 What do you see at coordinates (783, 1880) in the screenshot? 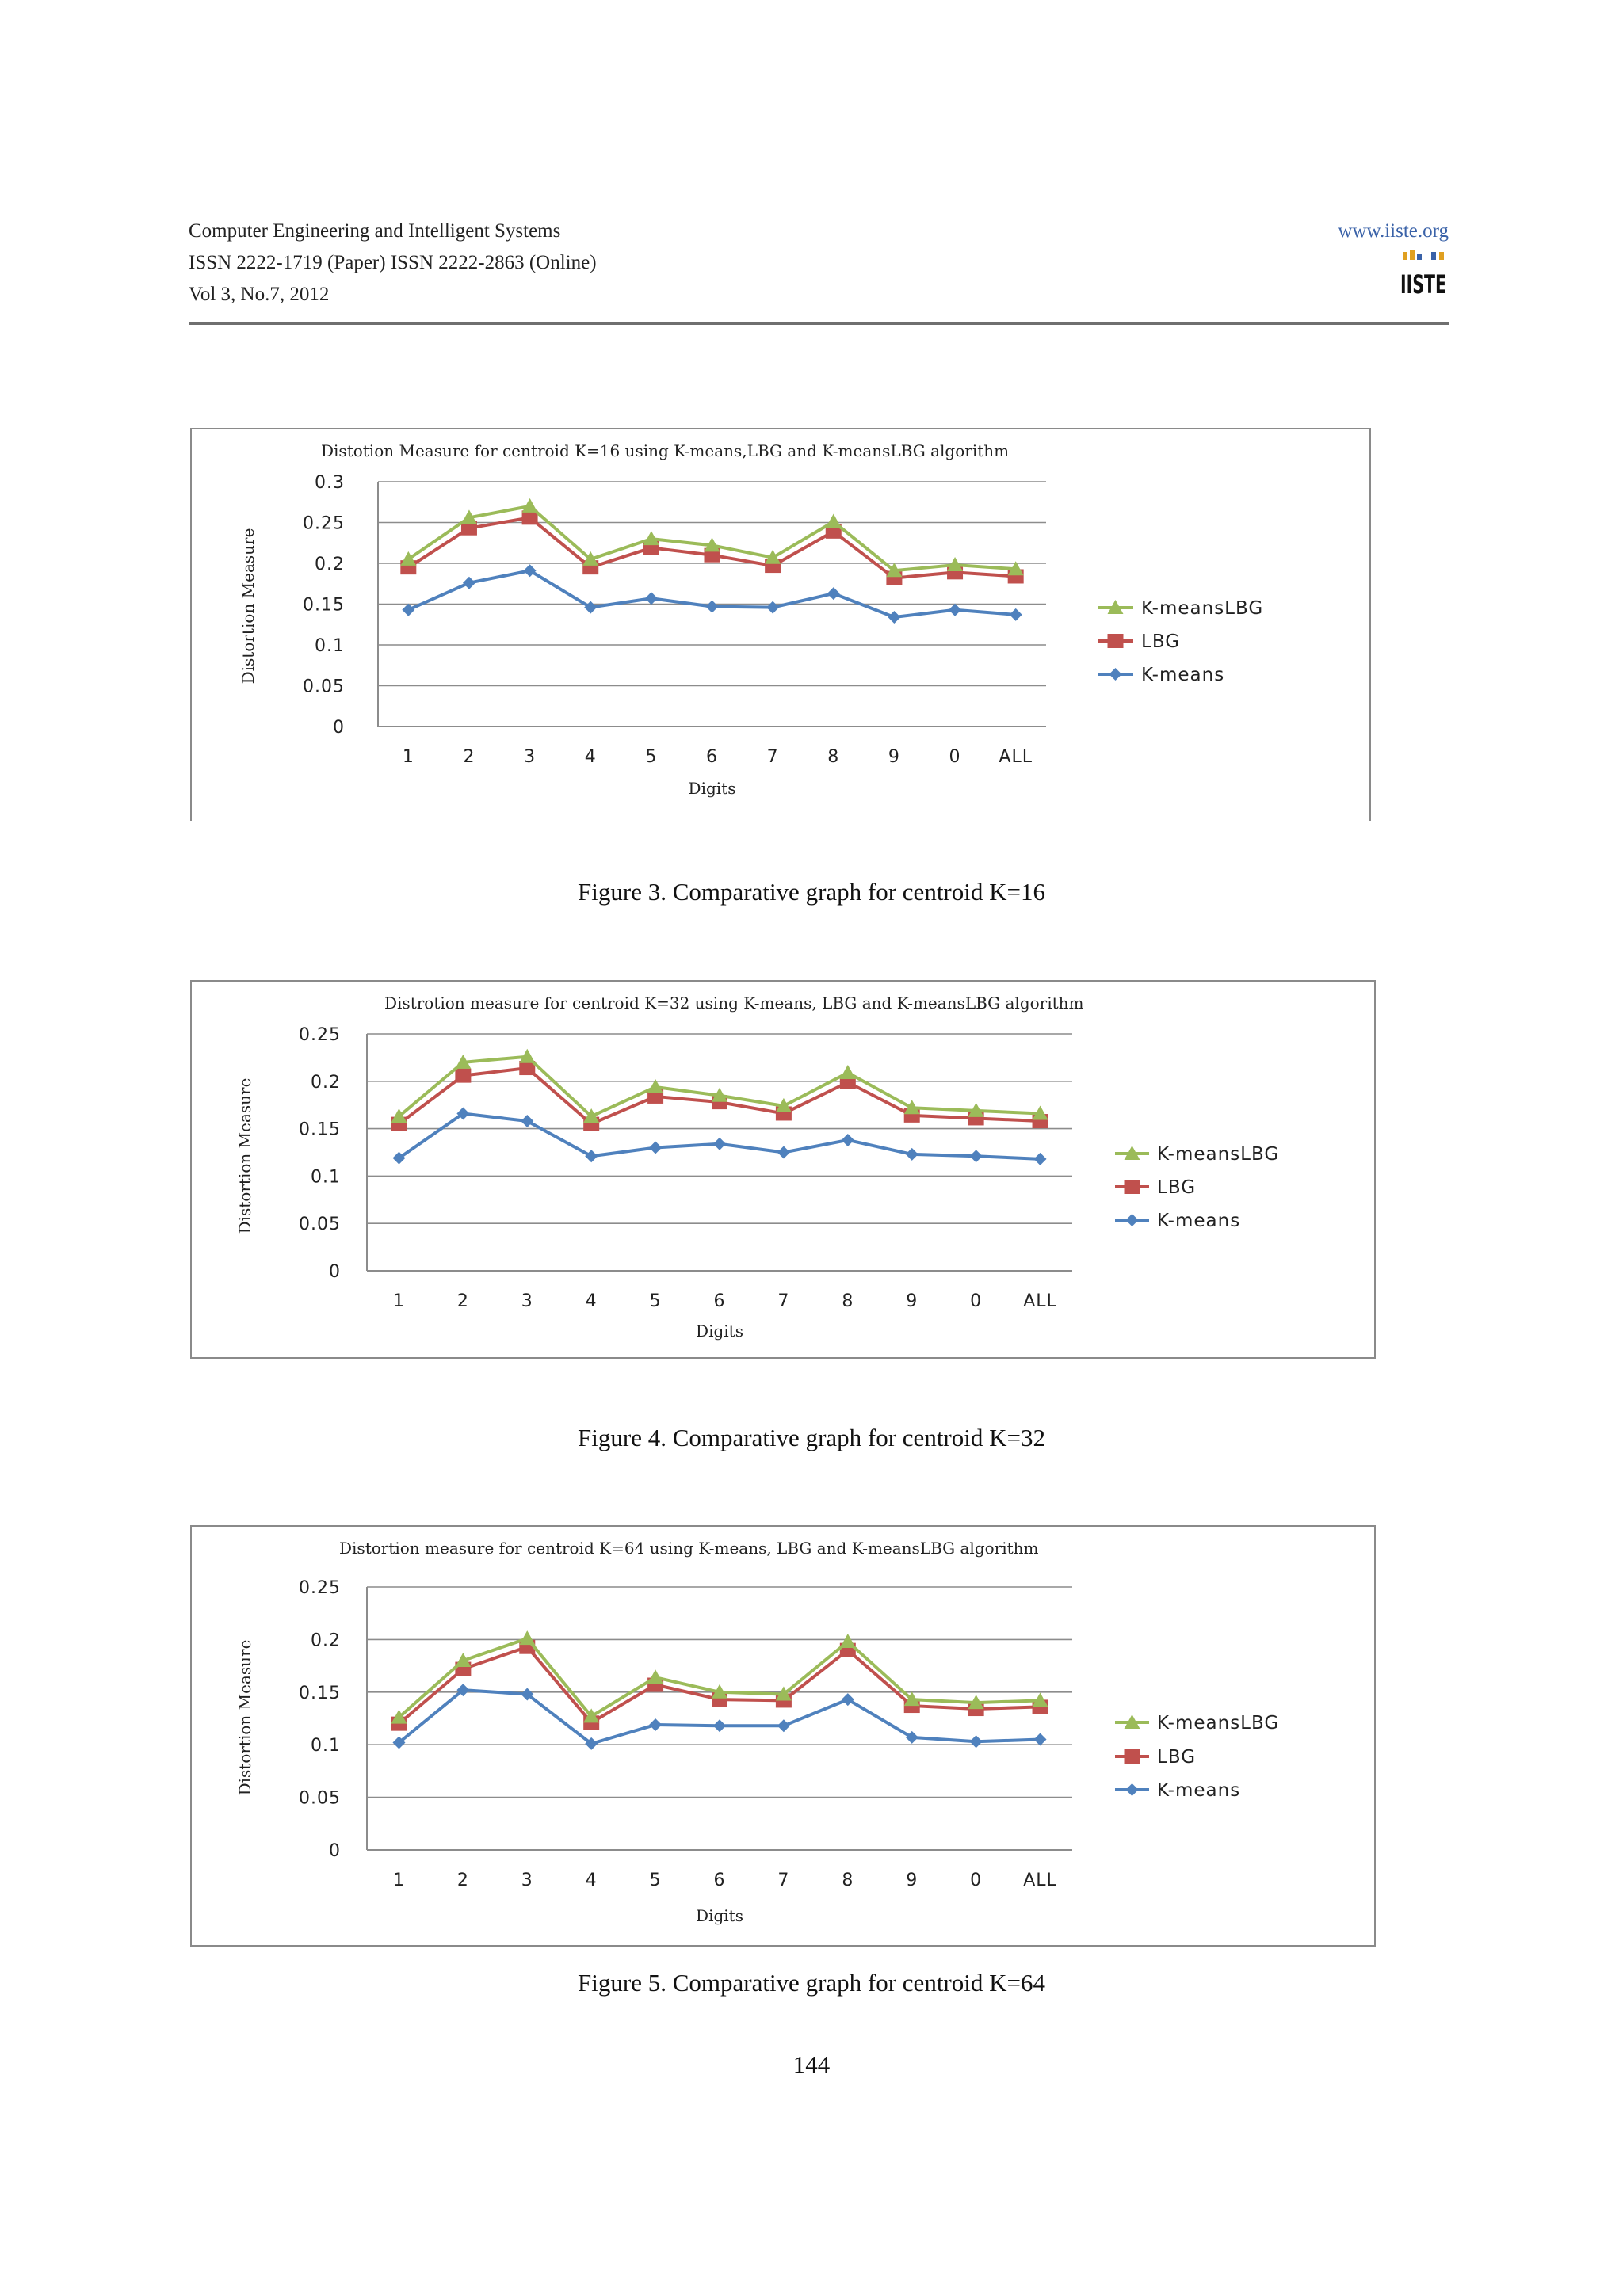
I see `x-tick-label: 7` at bounding box center [783, 1880].